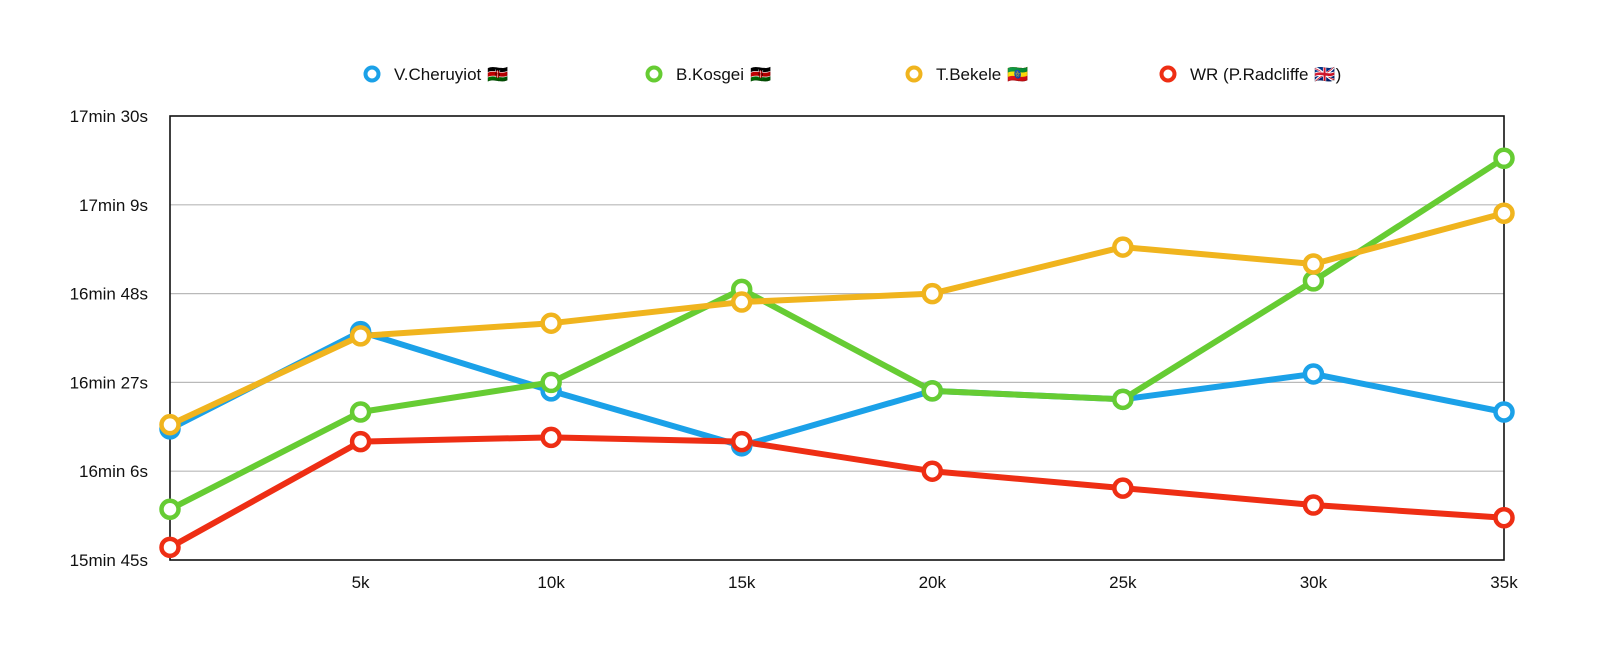 Image resolution: width=1600 pixels, height=667 pixels. I want to click on legend-label: V.Cheruyiot 🇰🇪, so click(451, 74).